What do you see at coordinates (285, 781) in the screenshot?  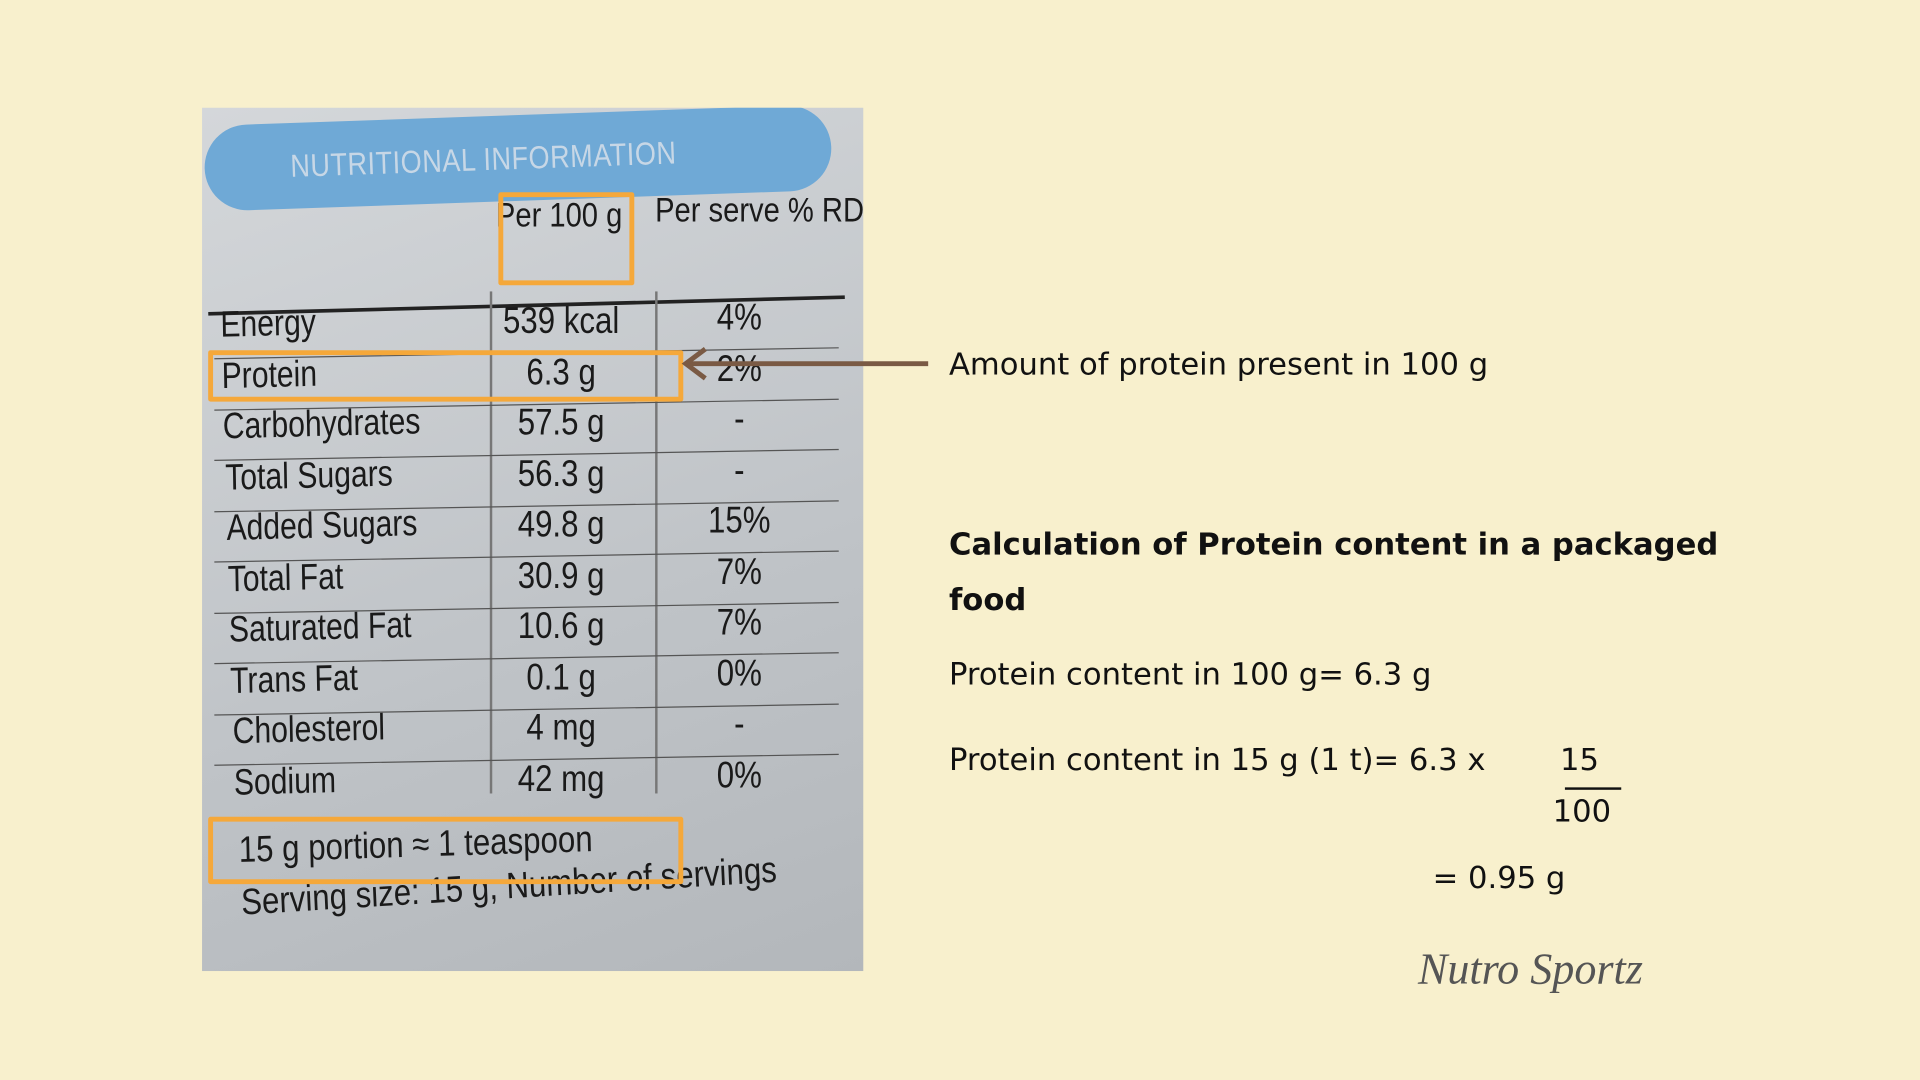 I see `nutrient-name: Sodium` at bounding box center [285, 781].